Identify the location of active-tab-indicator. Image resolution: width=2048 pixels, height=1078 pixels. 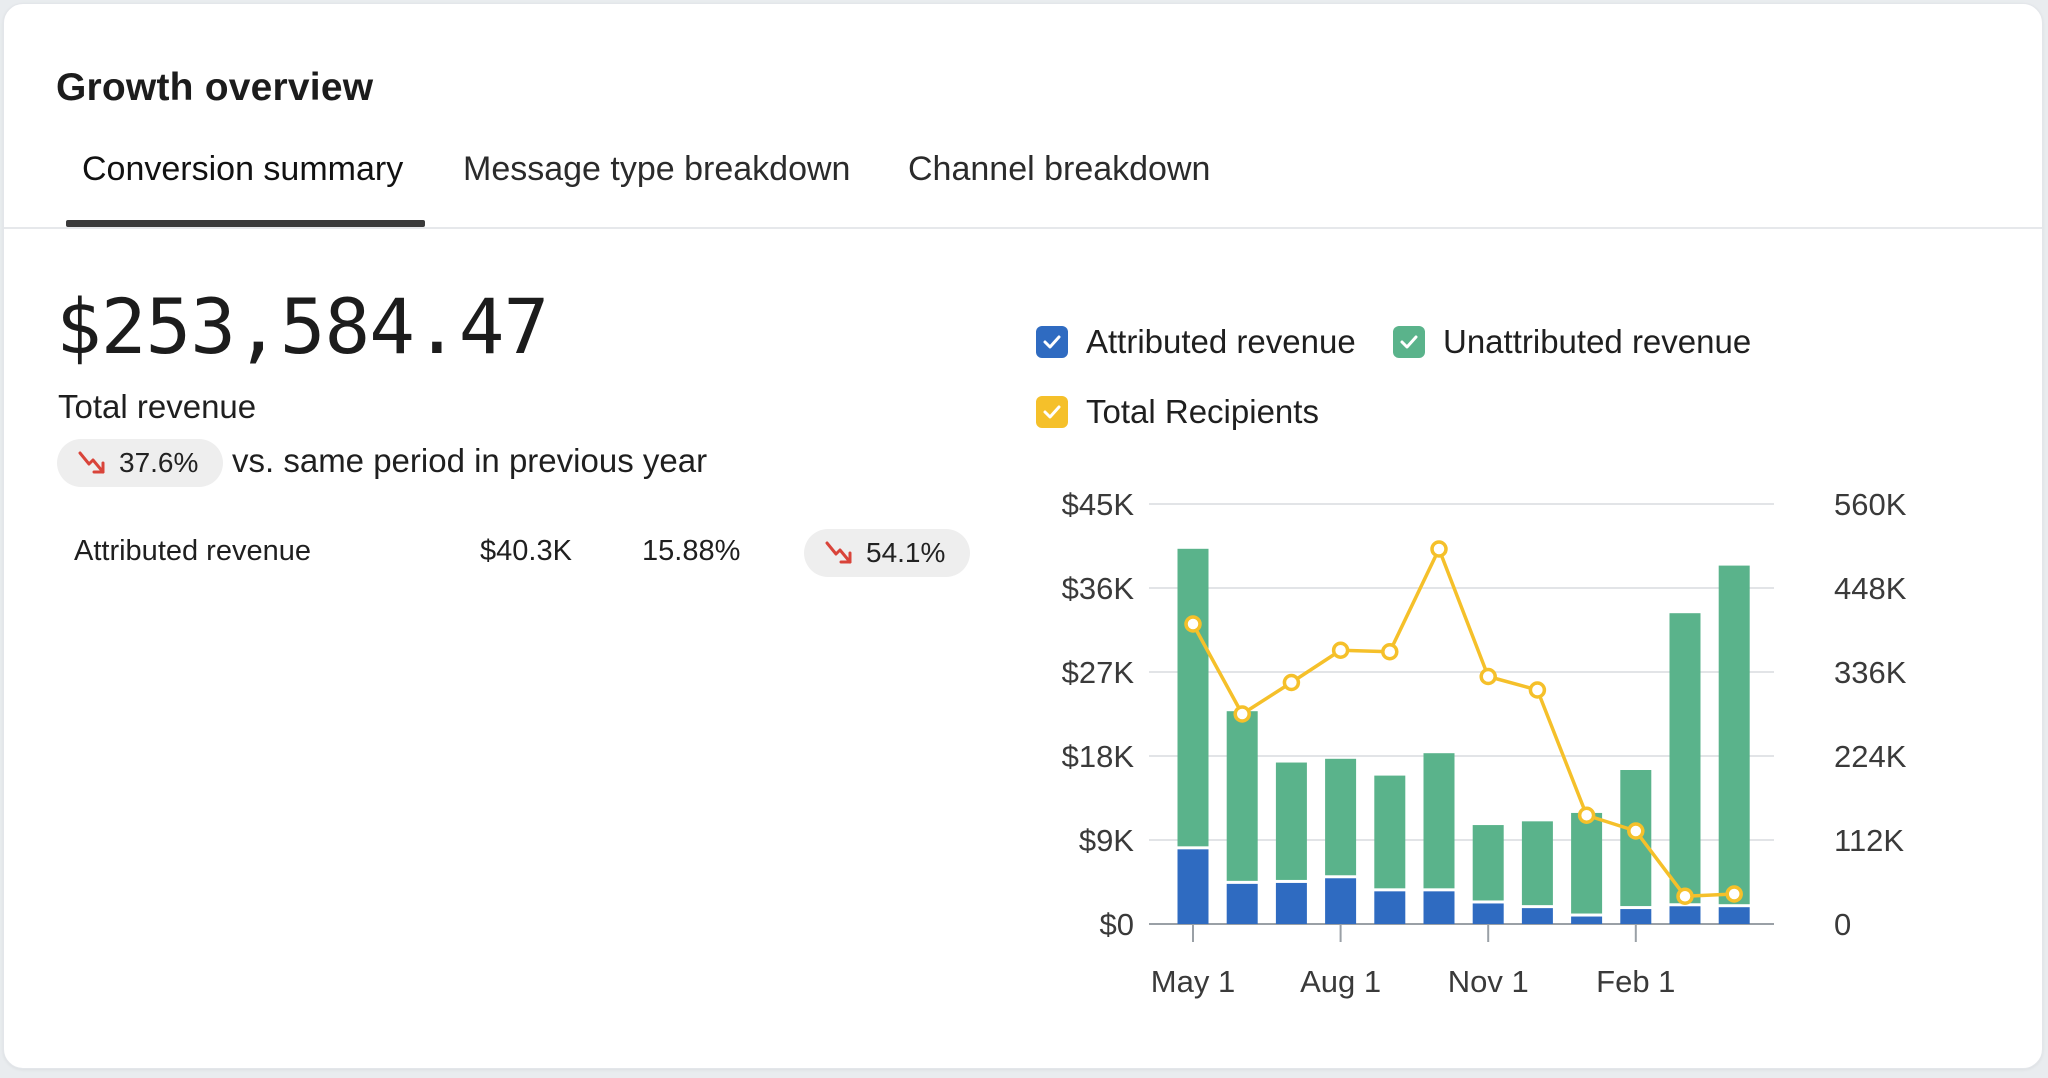
(245, 223).